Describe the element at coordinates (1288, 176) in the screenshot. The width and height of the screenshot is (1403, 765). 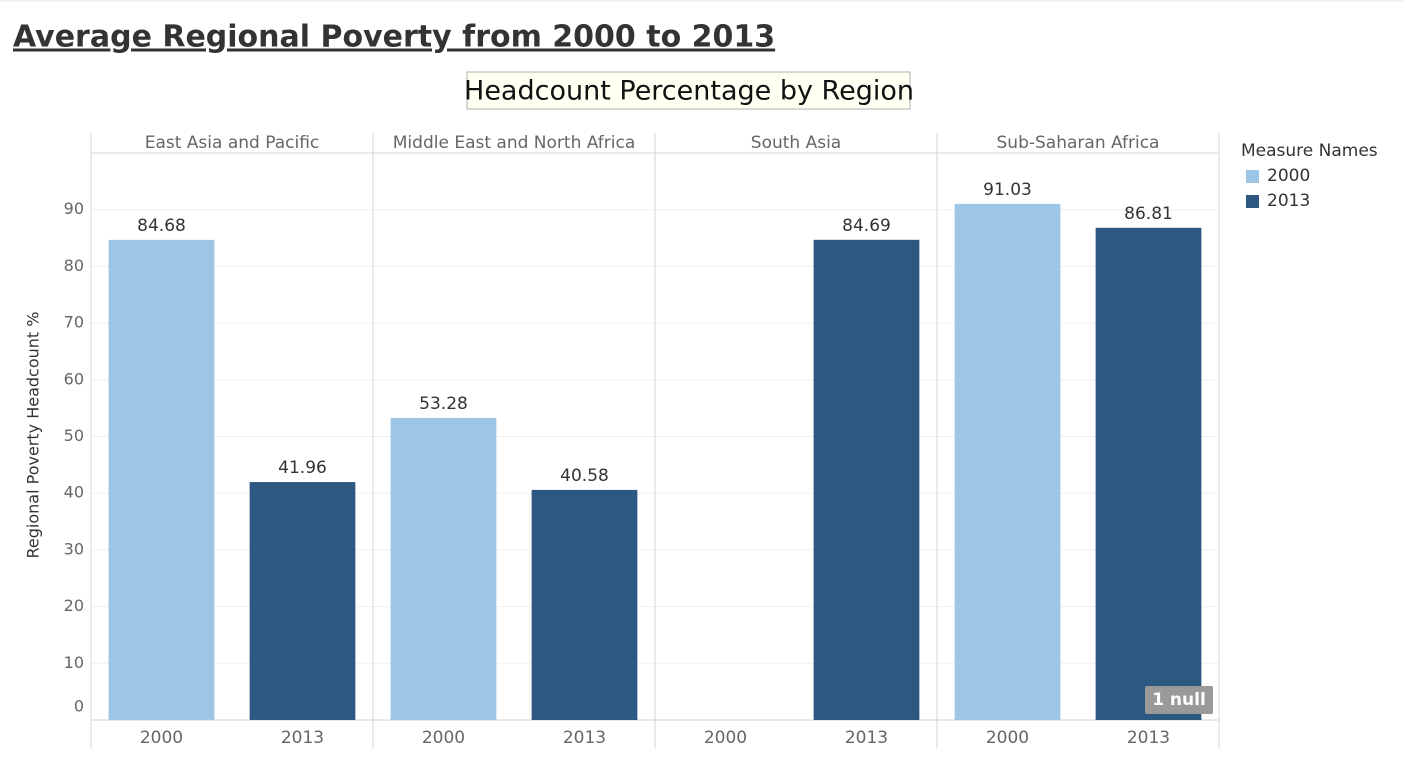
I see `legend-label: 2000` at that location.